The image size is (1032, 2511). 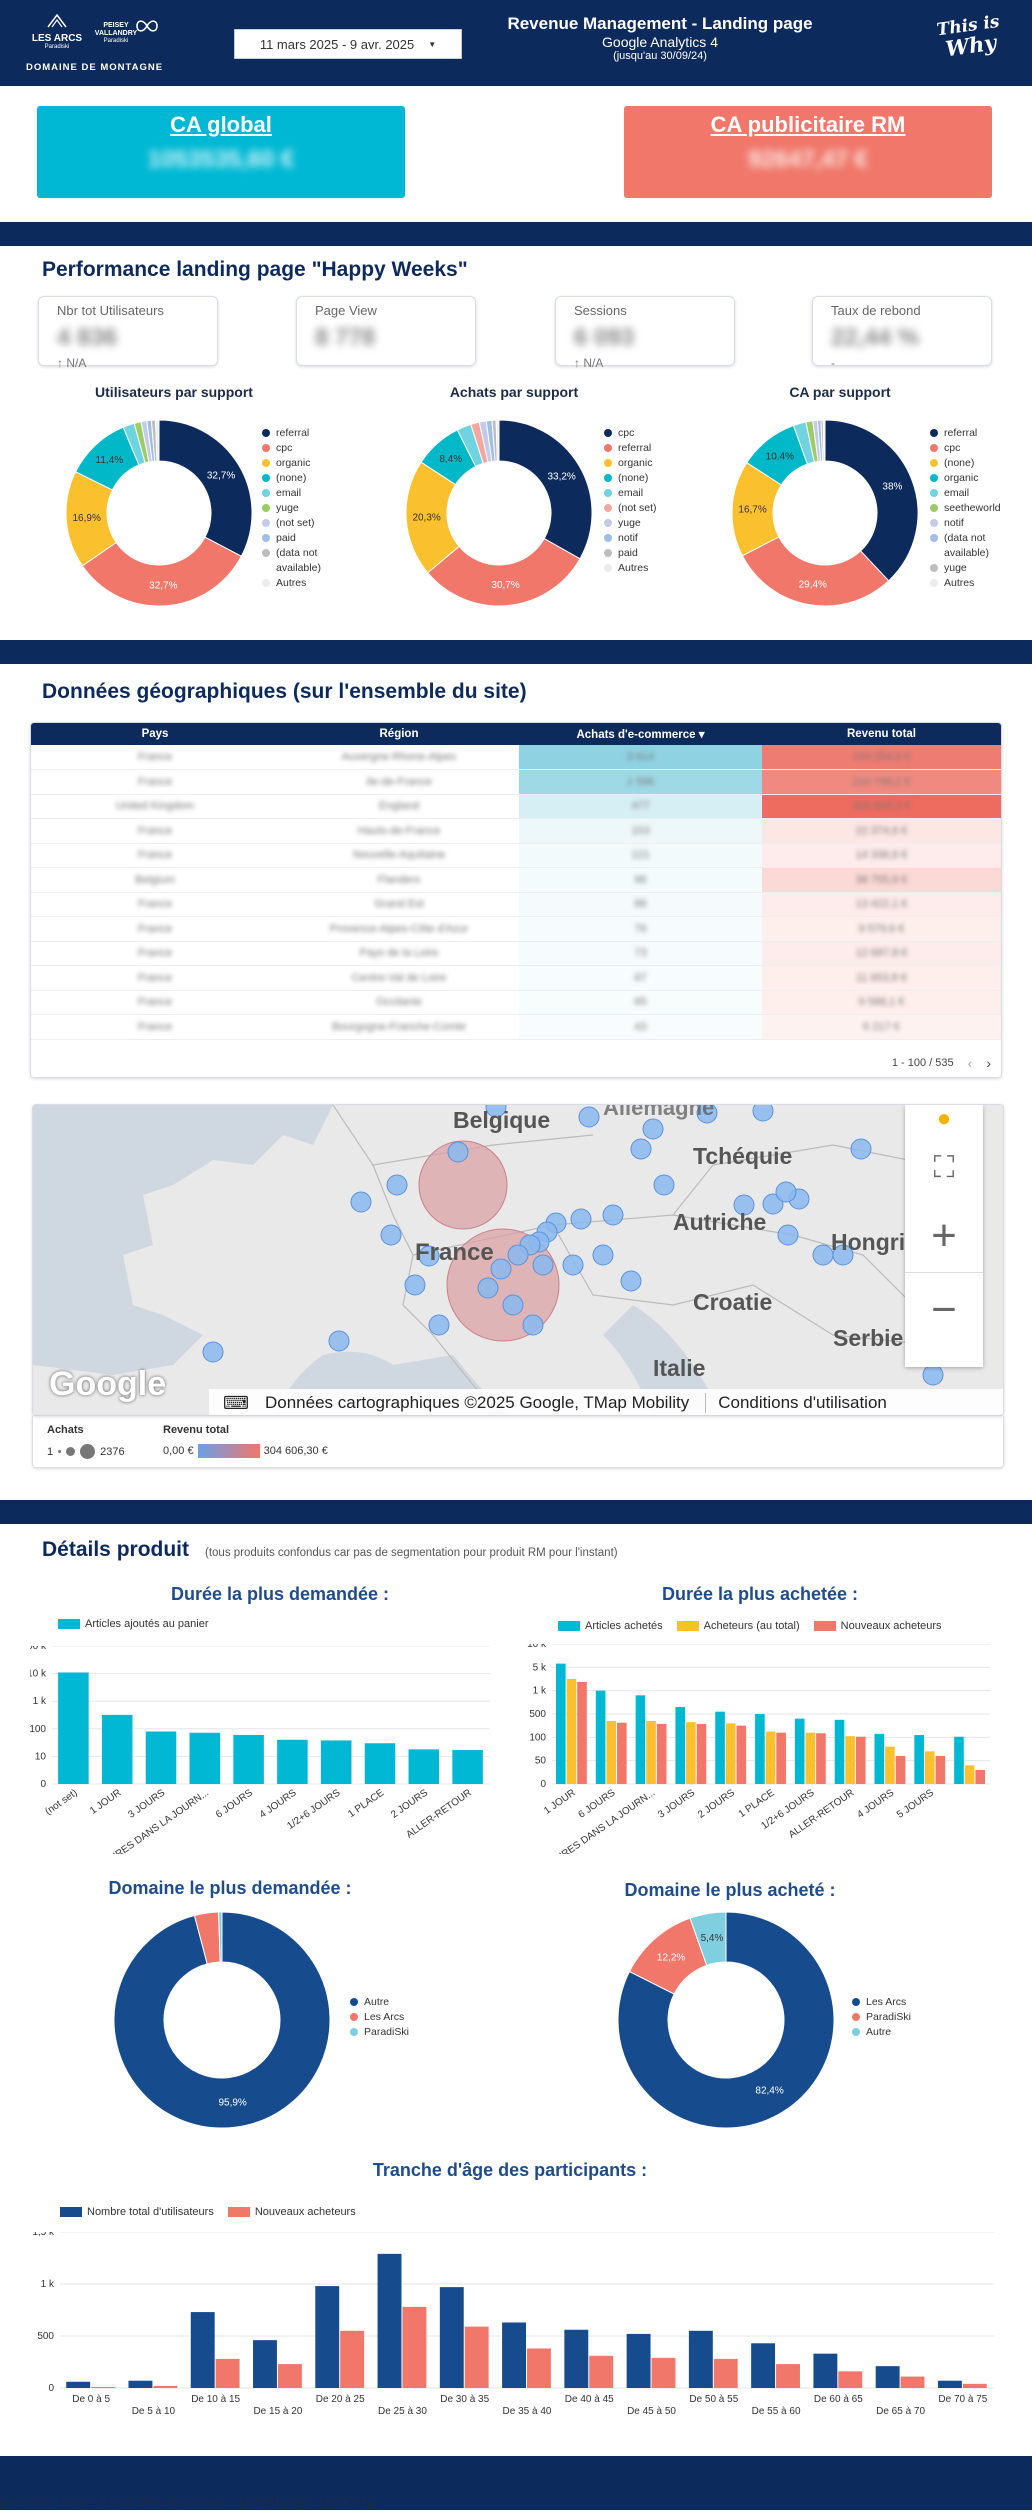 What do you see at coordinates (897, 2002) in the screenshot?
I see `legend-item: Les Arcs` at bounding box center [897, 2002].